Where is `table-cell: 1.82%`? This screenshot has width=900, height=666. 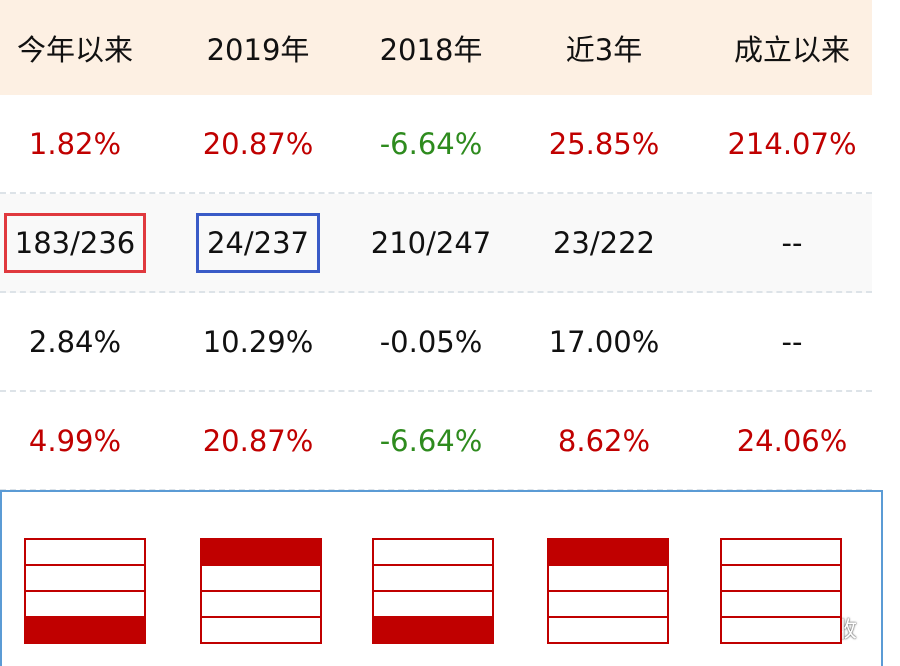 table-cell: 1.82% is located at coordinates (75, 143).